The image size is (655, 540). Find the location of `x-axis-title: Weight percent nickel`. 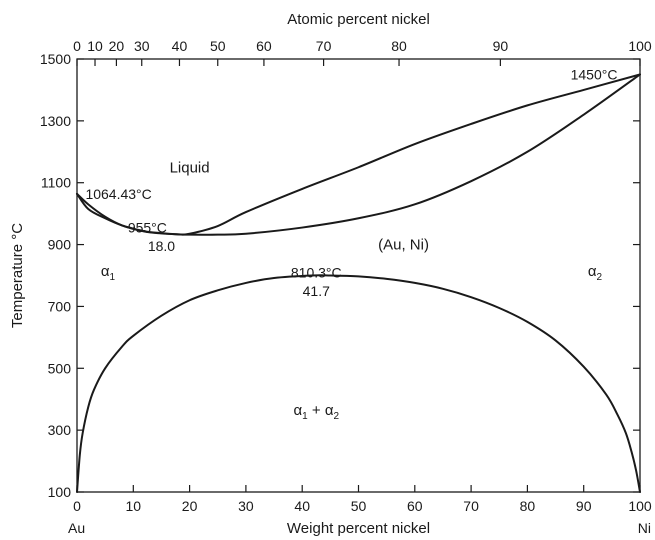

x-axis-title: Weight percent nickel is located at coordinates (358, 528).